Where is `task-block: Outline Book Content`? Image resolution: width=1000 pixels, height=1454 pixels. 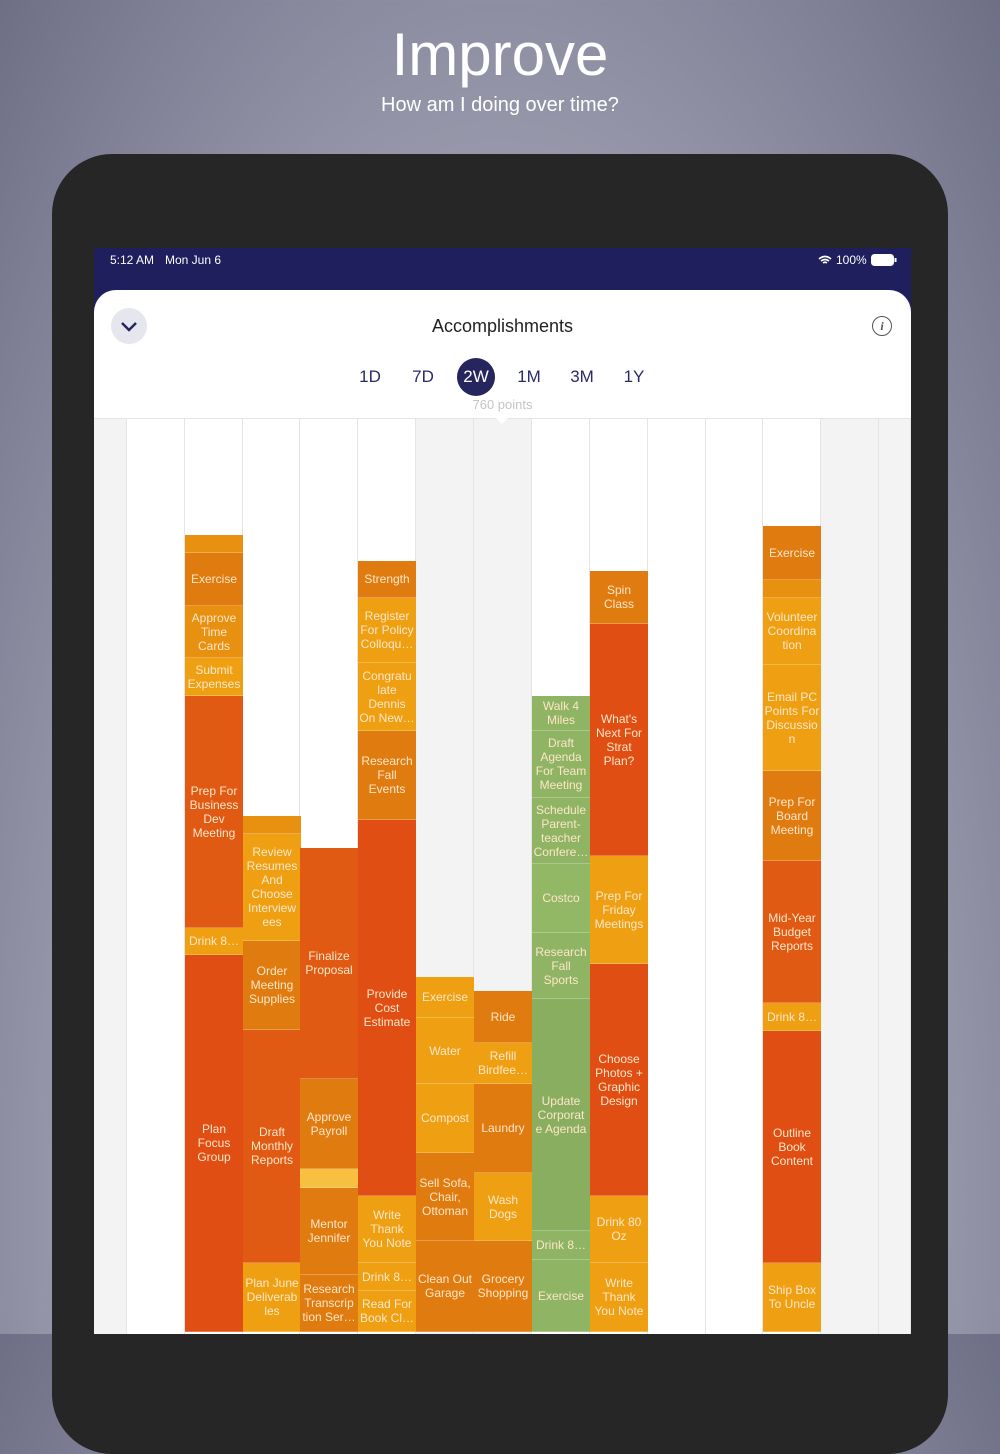
task-block: Outline Book Content is located at coordinates (792, 1147).